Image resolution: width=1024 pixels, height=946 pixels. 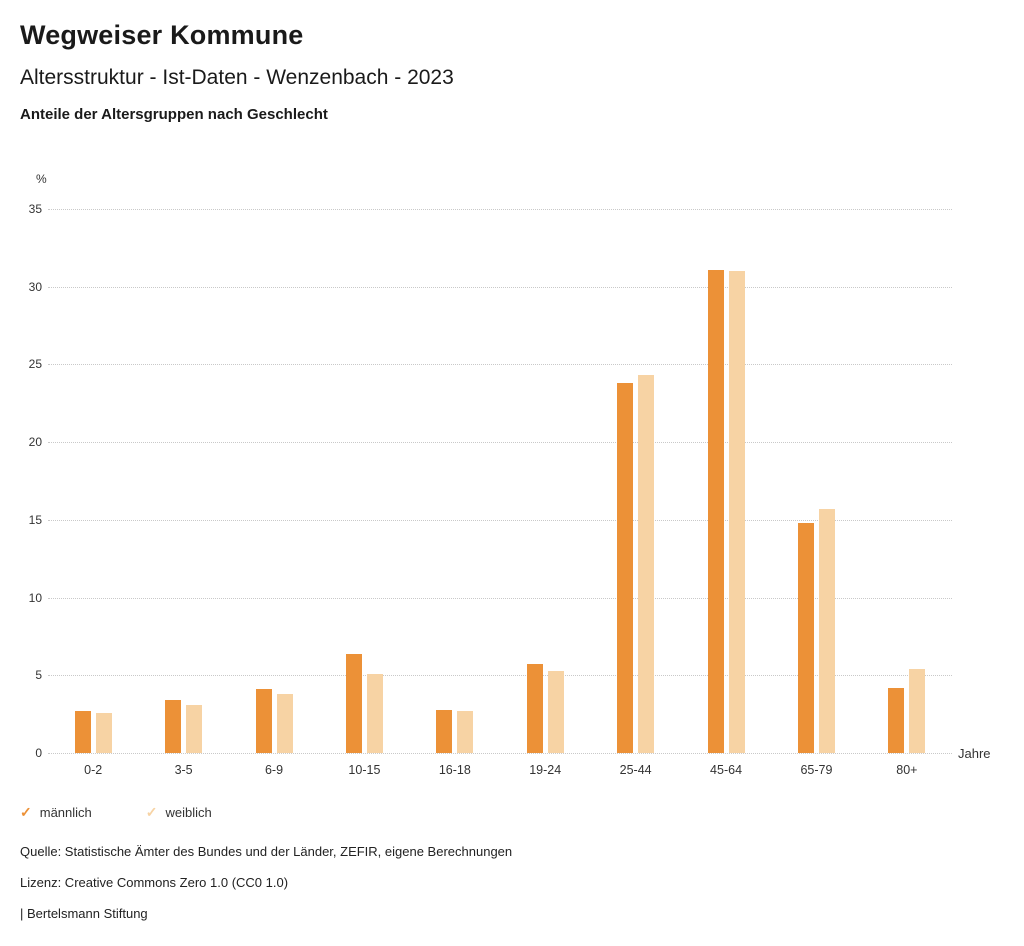 What do you see at coordinates (816, 770) in the screenshot?
I see `x-category-label: 65-79` at bounding box center [816, 770].